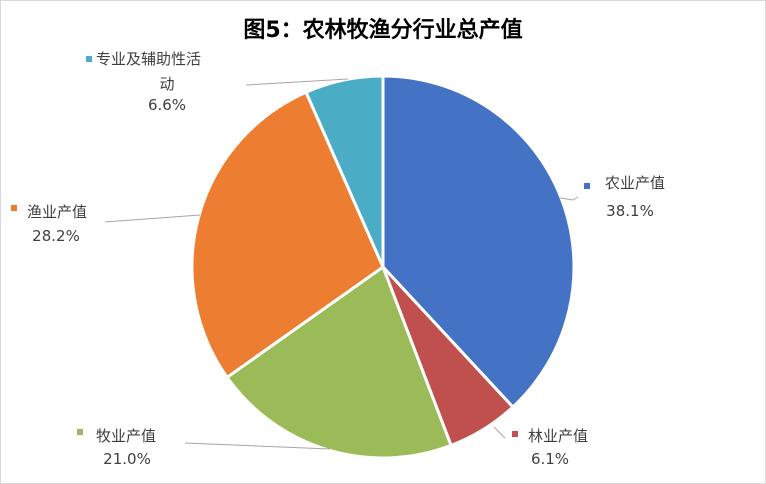  What do you see at coordinates (635, 183) in the screenshot?
I see `slice-category-label: 农业产值` at bounding box center [635, 183].